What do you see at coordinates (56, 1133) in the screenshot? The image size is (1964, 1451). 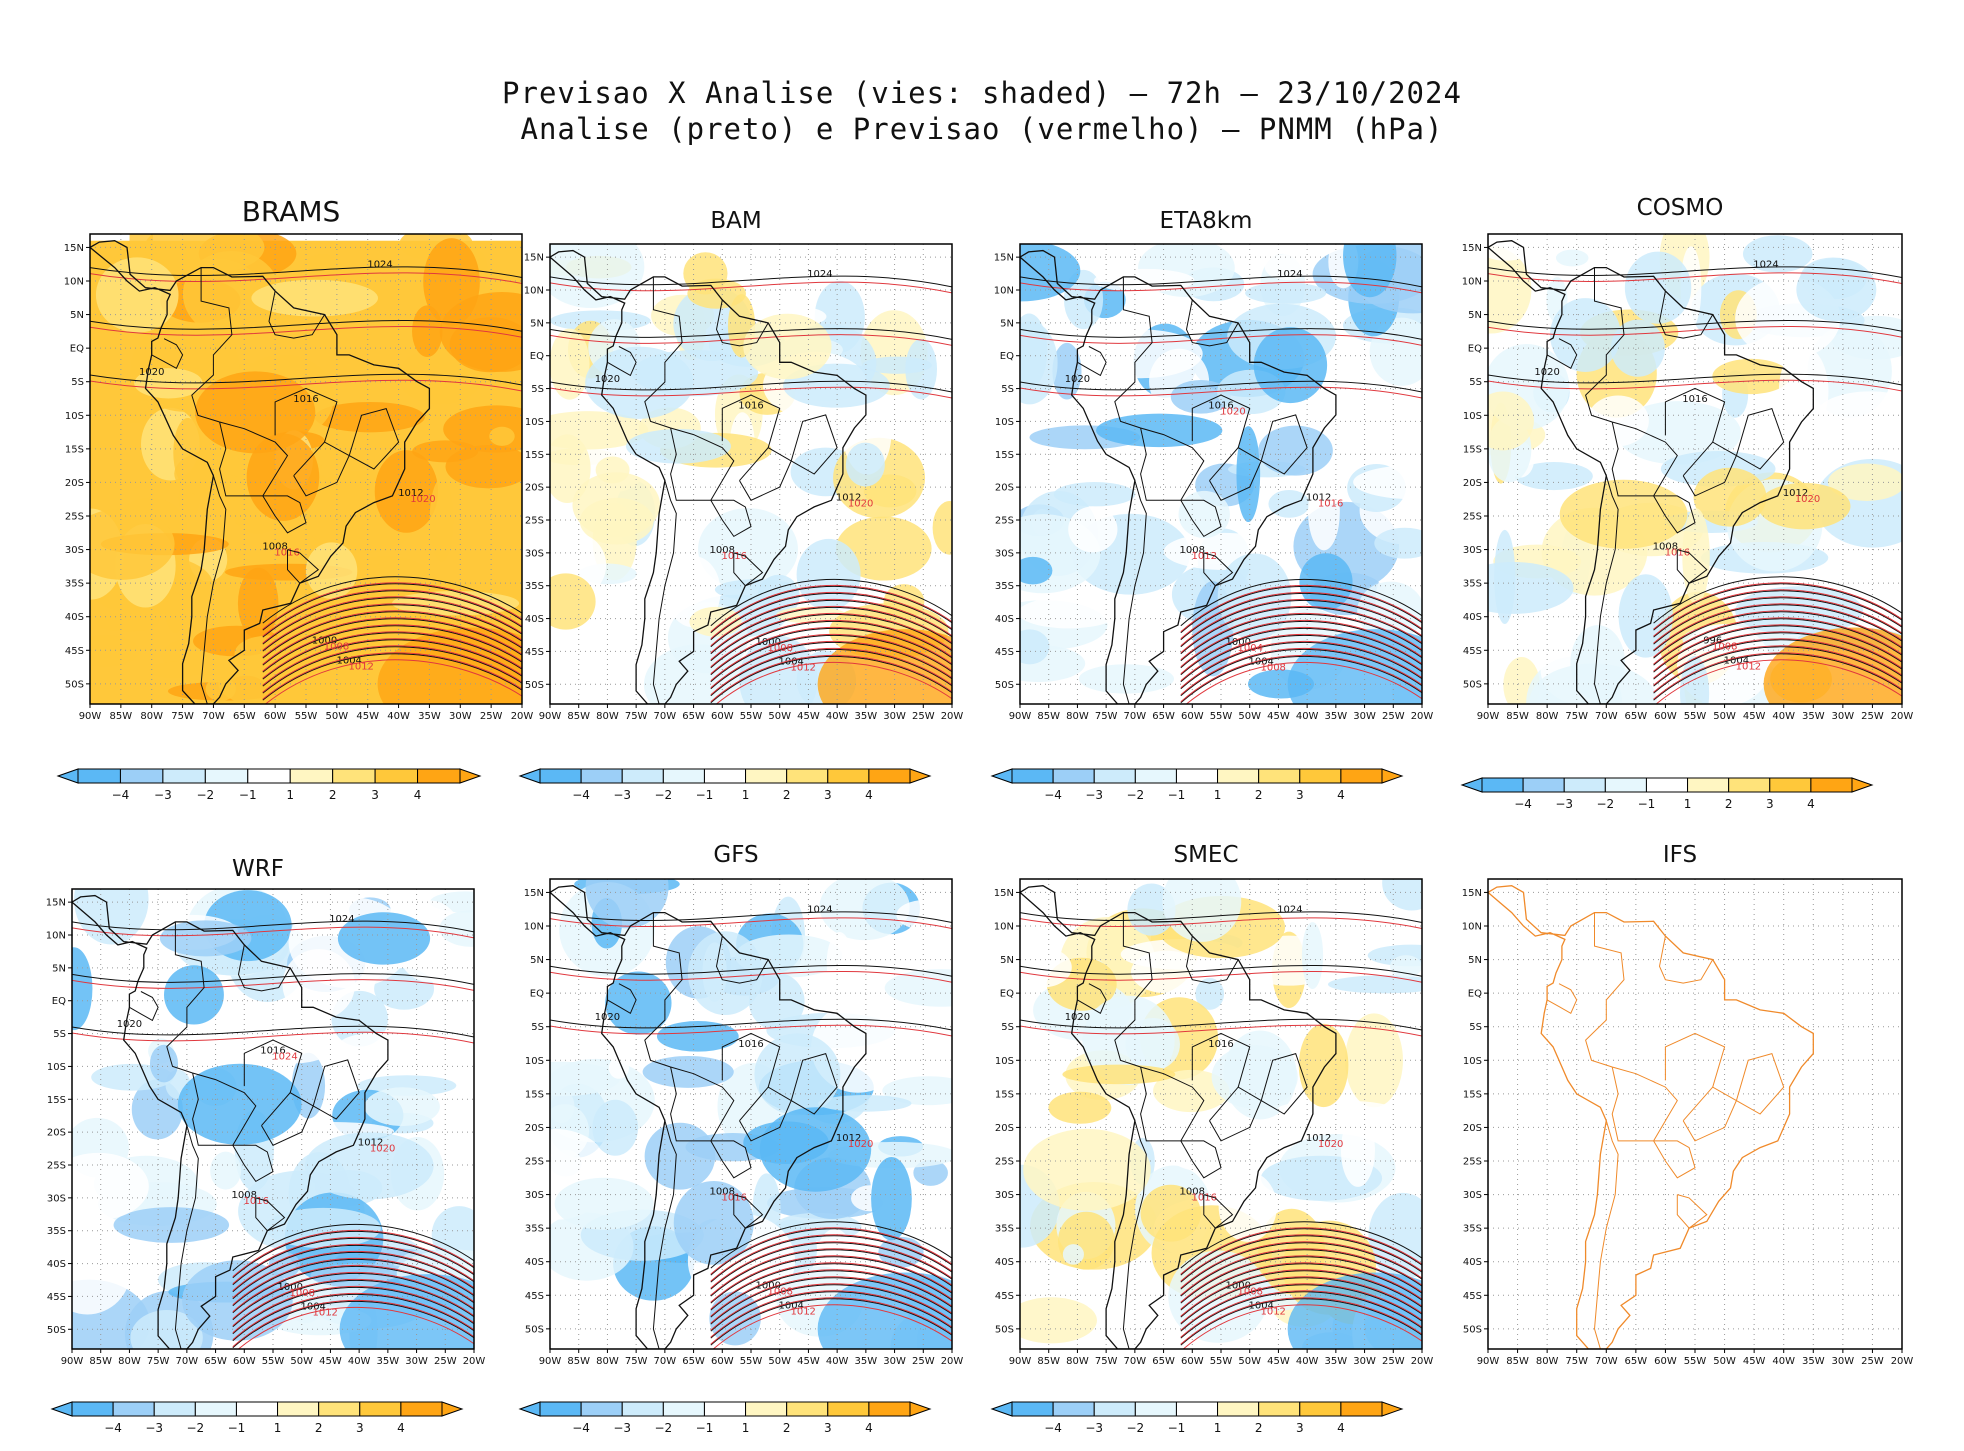 I see `lat-tick-label: 20S` at bounding box center [56, 1133].